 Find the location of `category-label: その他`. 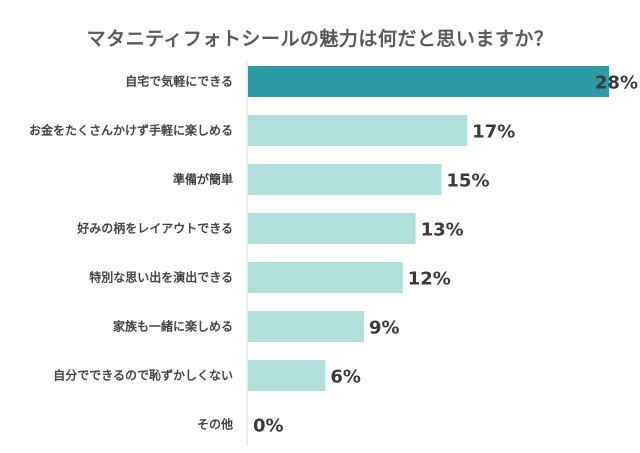

category-label: その他 is located at coordinates (215, 424).